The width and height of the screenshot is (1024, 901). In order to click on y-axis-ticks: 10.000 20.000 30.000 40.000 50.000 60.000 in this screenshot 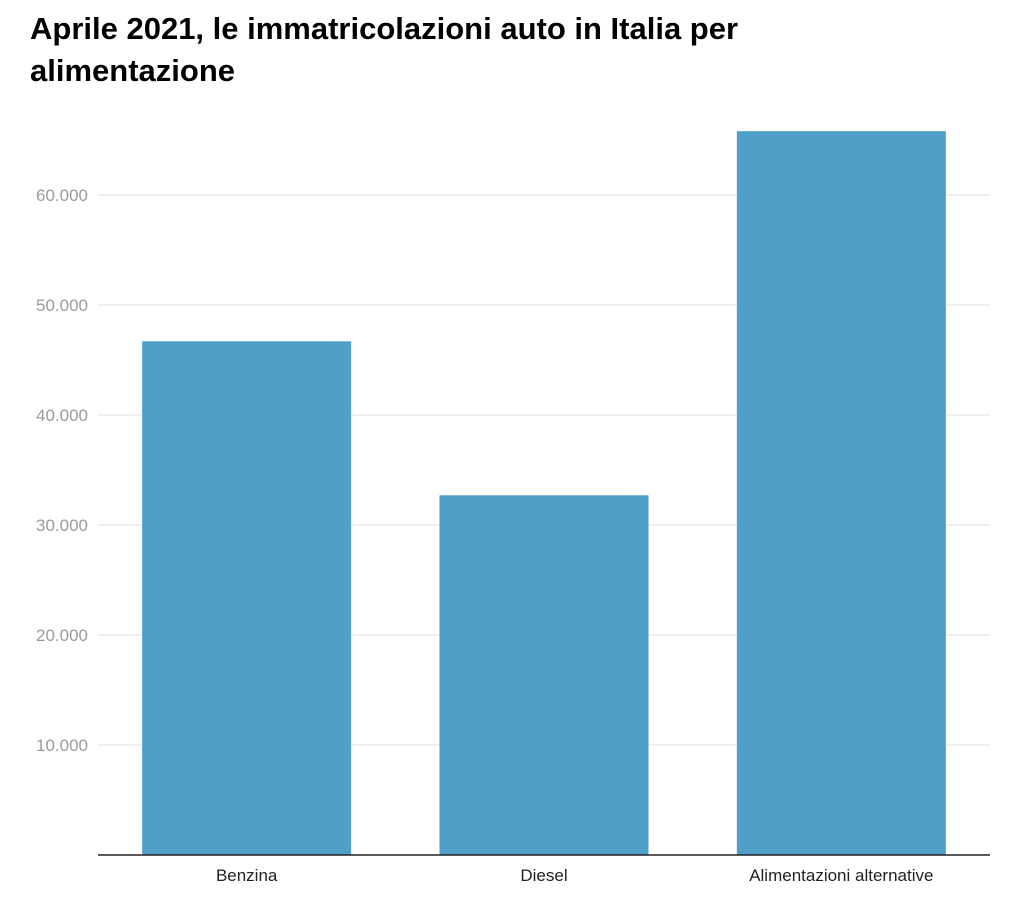, I will do `click(62, 470)`.